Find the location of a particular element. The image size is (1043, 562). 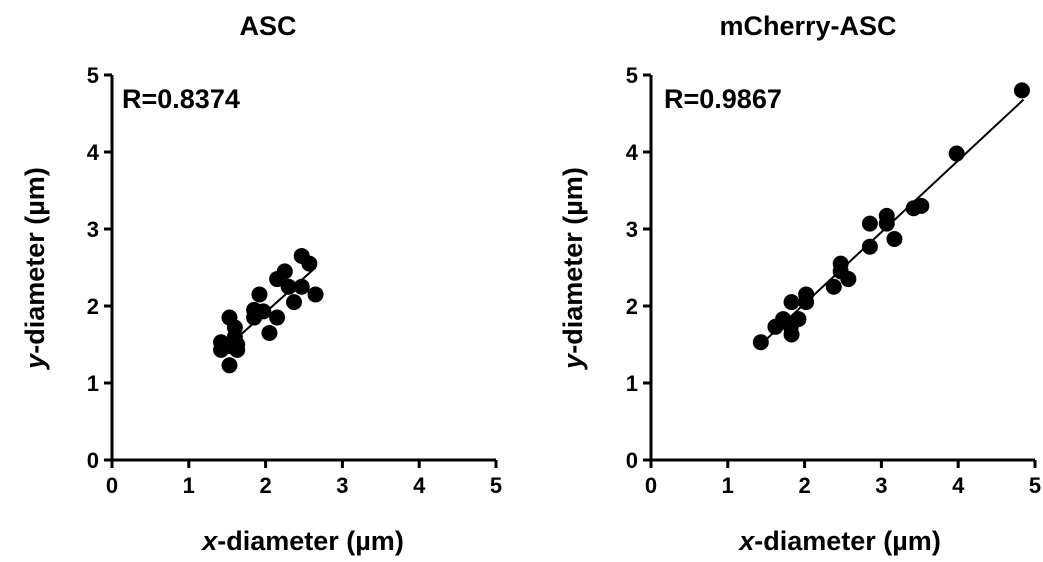

chart-title: ASC is located at coordinates (267, 26).